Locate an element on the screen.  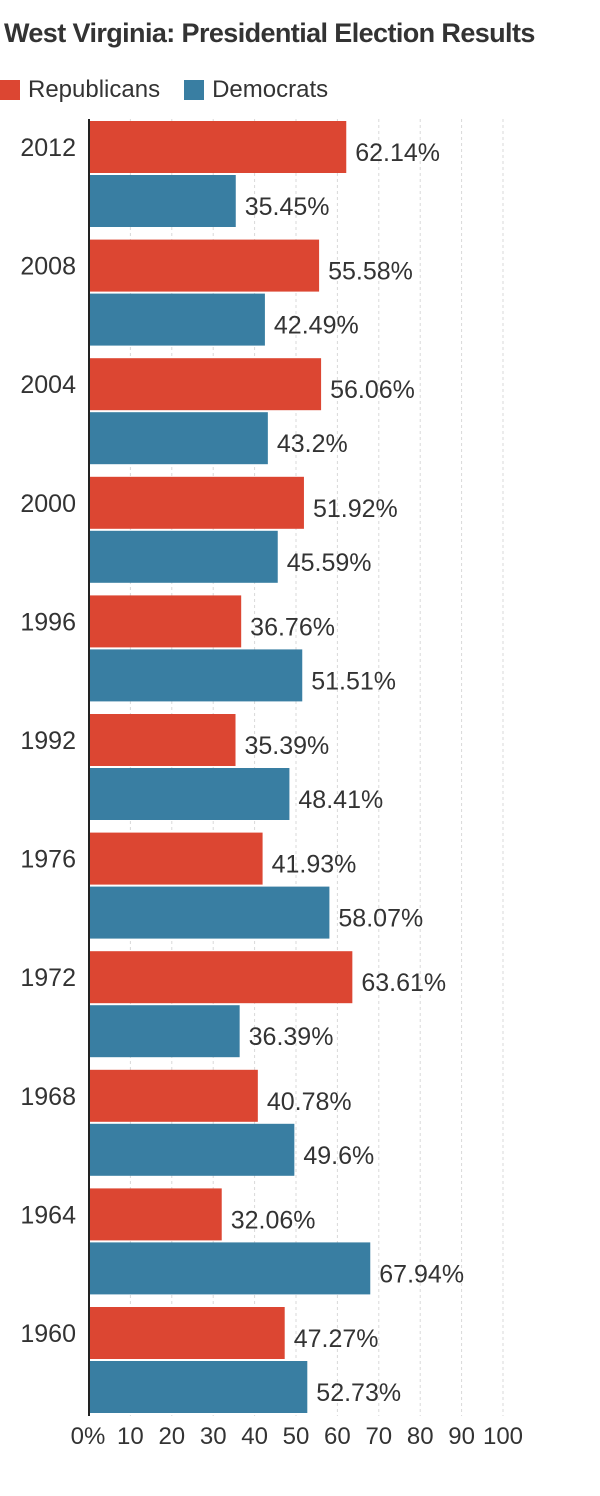
x-tick-label-90: 90 is located at coordinates (461, 1436).